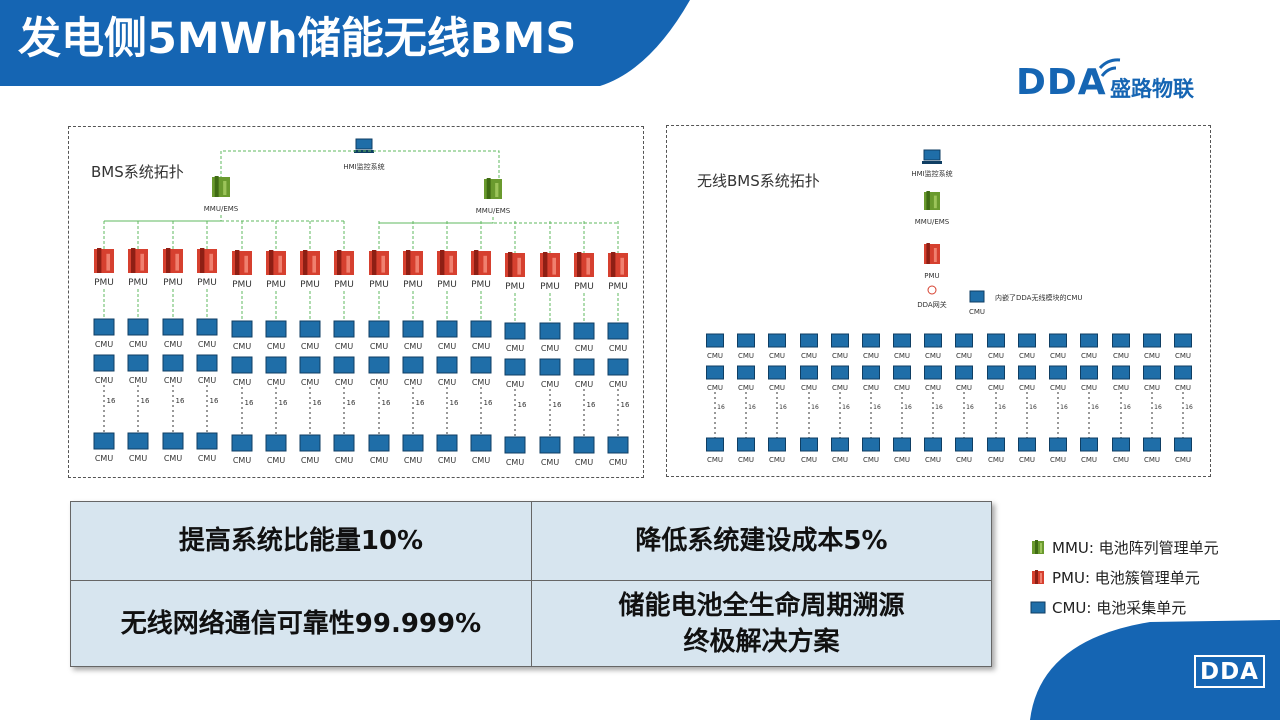 This screenshot has height=720, width=1280. Describe the element at coordinates (137, 172) in the screenshot. I see `bms-topology-title: BMS系统拓扑` at that location.